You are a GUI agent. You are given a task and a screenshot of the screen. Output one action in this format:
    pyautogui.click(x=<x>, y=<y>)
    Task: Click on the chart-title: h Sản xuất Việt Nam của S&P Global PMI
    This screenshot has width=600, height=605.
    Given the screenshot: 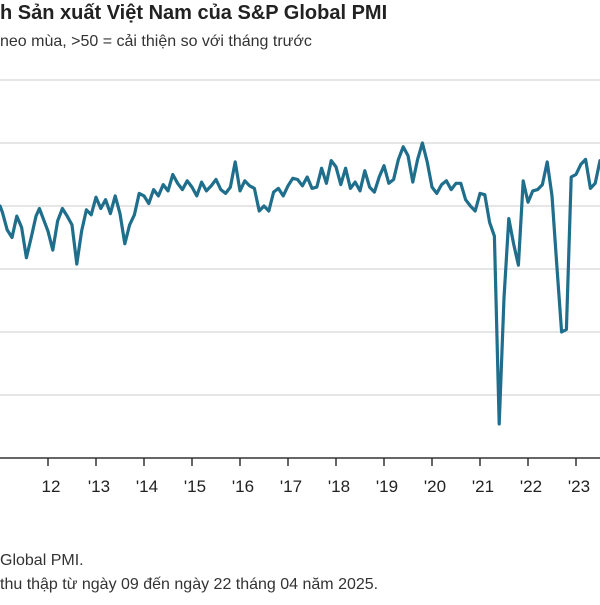 What is the action you would take?
    pyautogui.click(x=194, y=13)
    